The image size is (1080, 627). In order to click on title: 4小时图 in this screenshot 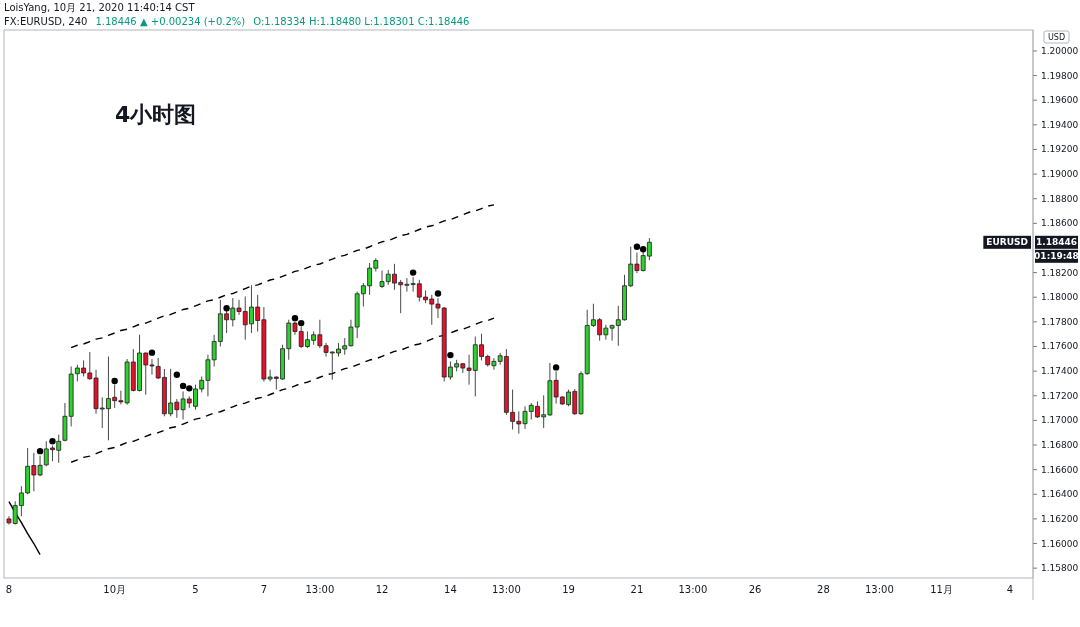, I will do `click(156, 114)`.